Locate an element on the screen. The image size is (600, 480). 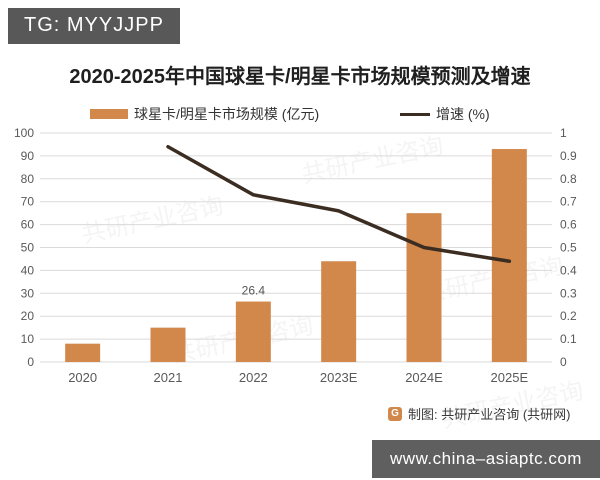
bar-series-swatch-icon is located at coordinates (109, 114).